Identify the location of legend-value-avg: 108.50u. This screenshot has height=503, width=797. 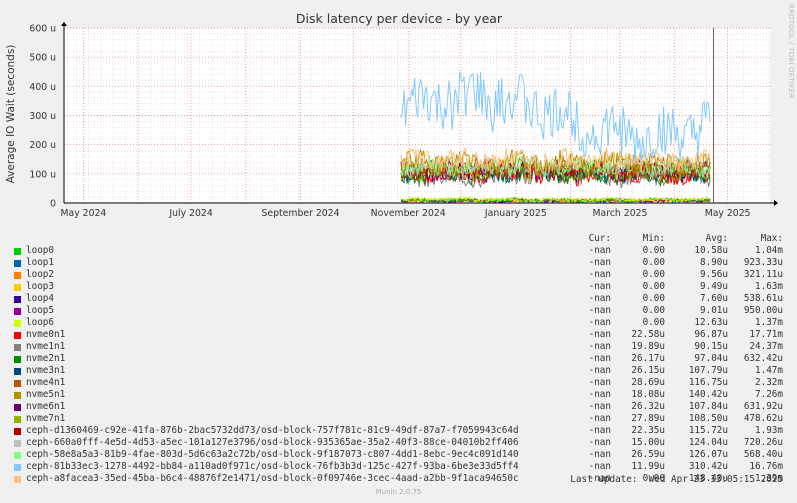
(708, 418).